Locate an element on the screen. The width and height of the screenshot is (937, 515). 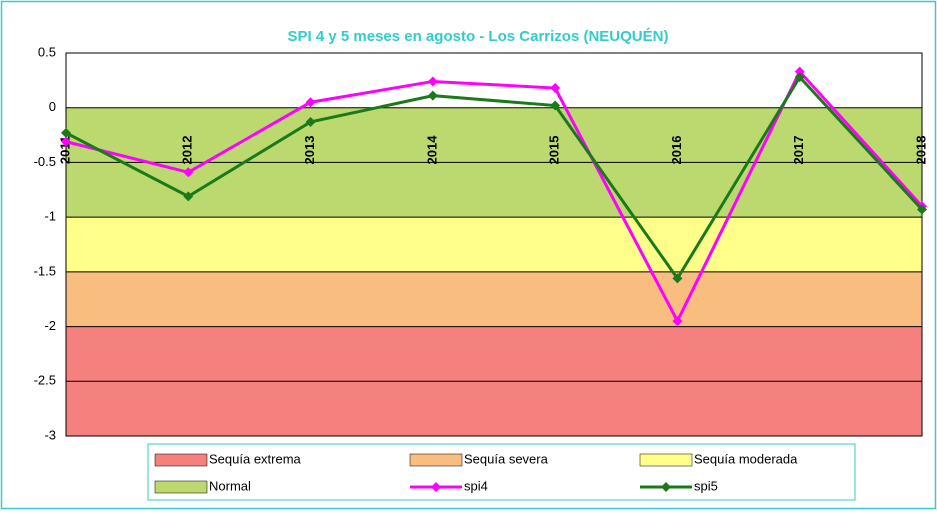
legend-label: Sequía moderada is located at coordinates (746, 458).